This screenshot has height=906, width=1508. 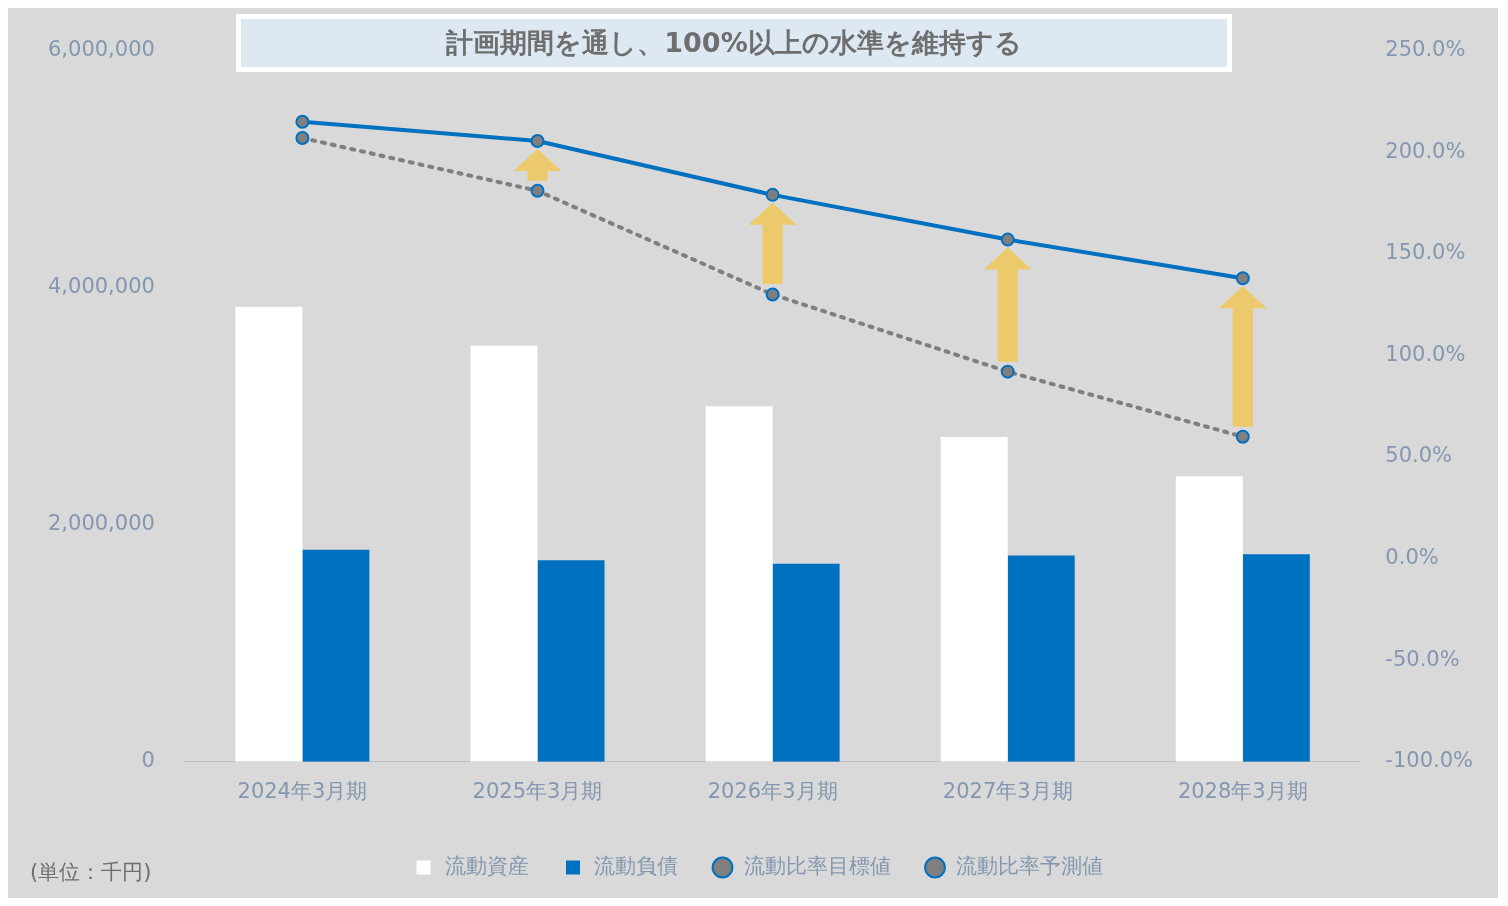 What do you see at coordinates (734, 43) in the screenshot?
I see `chart-title: 計画期間を通し、100%以上の水準を維持する` at bounding box center [734, 43].